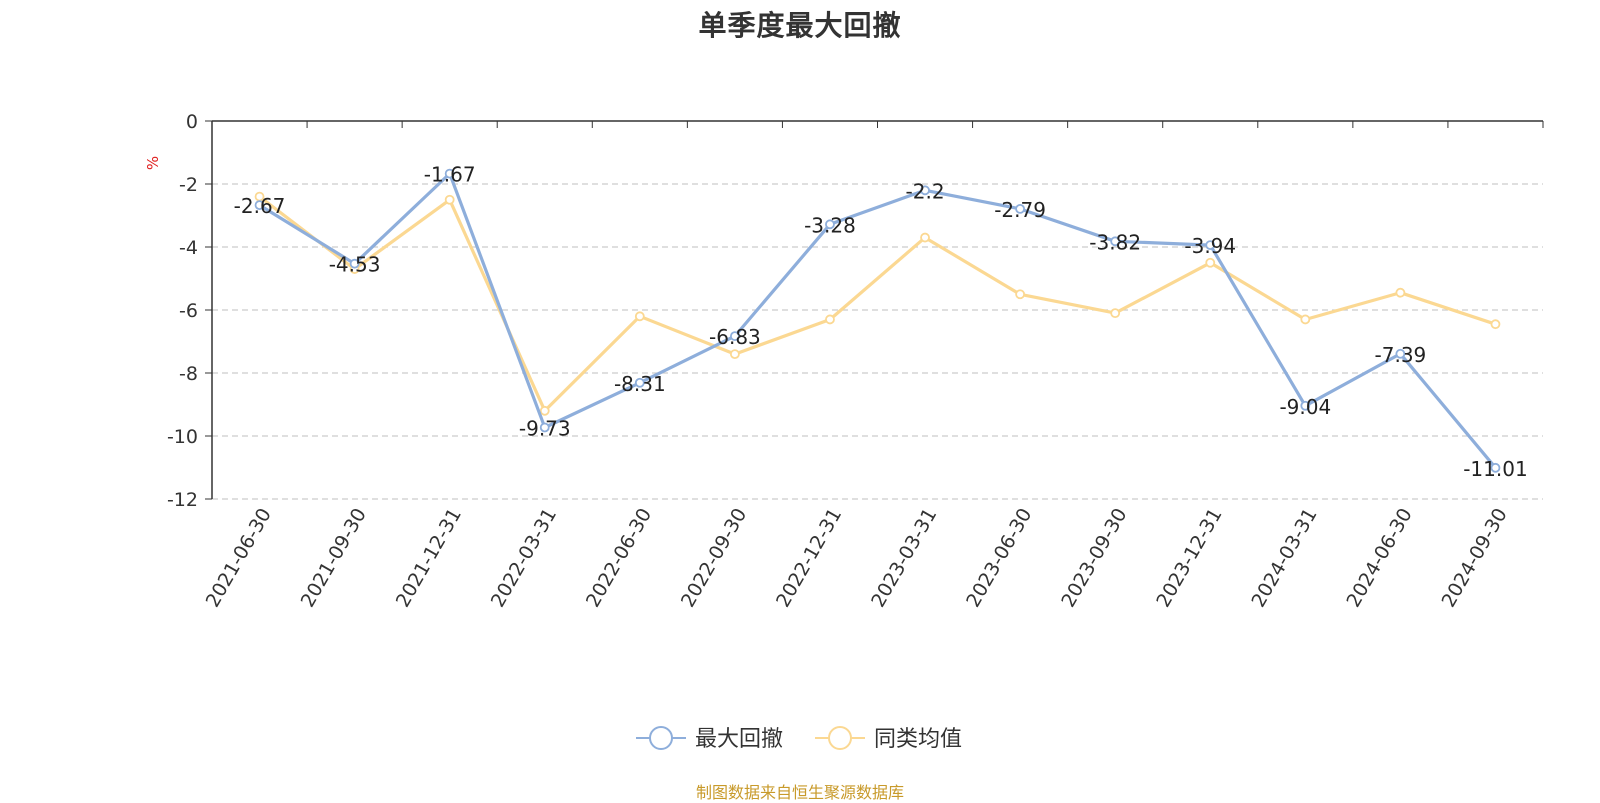  I want to click on legend-item: 同类均值, so click(888, 739).